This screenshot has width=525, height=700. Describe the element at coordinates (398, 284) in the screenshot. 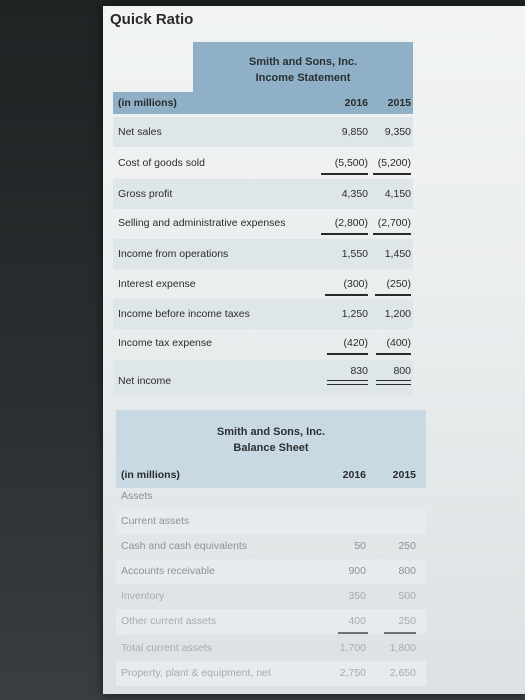

I see `row-value-2015: (250)` at that location.